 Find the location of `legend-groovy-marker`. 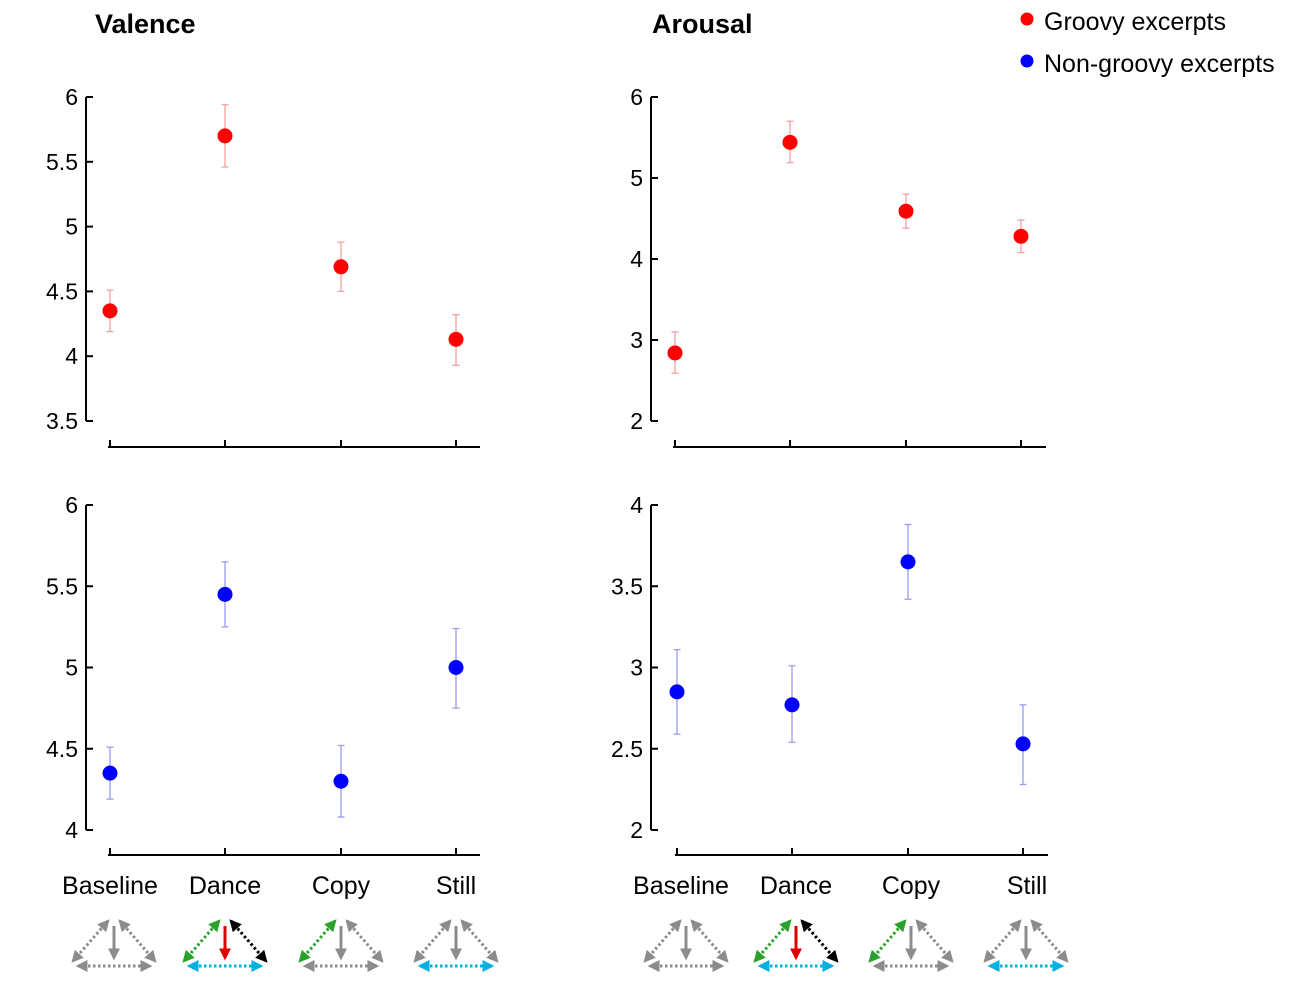

legend-groovy-marker is located at coordinates (1027, 19).